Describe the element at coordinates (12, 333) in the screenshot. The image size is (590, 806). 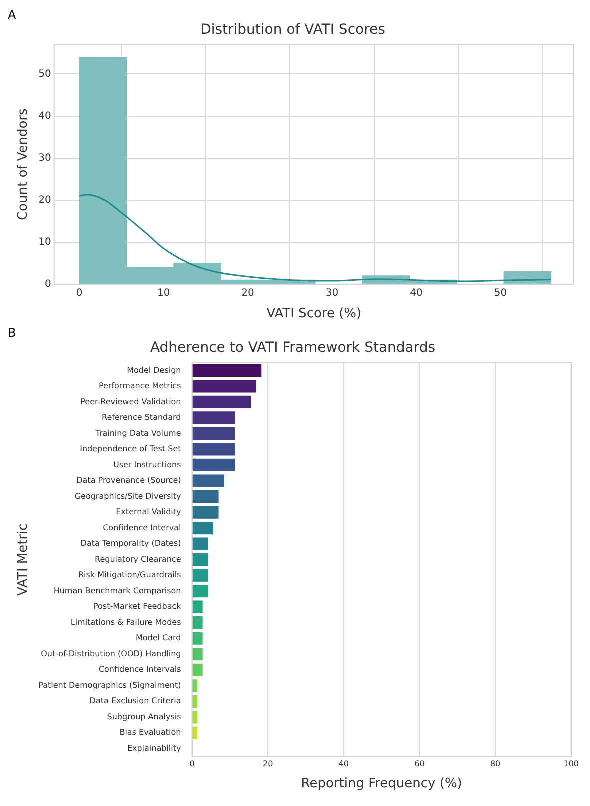
I see `text: B` at that location.